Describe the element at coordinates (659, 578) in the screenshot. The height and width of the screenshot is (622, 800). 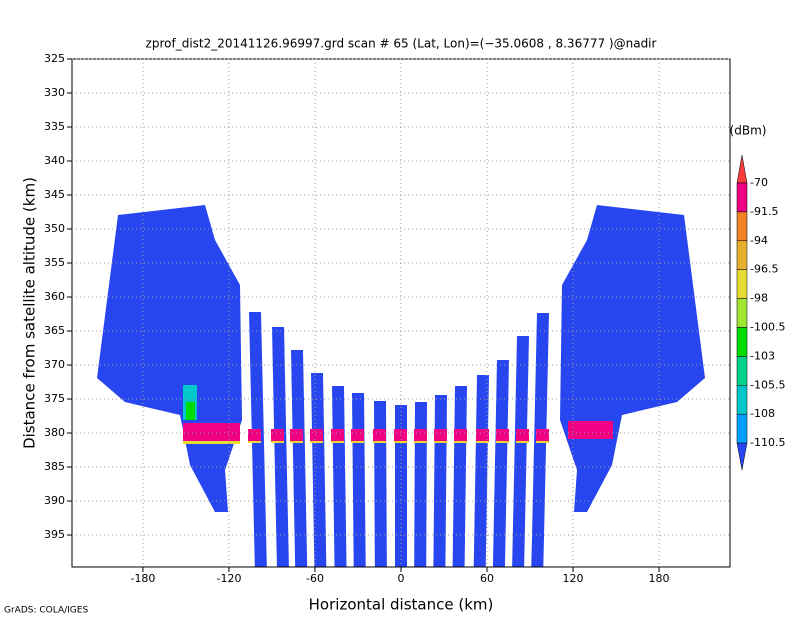
I see `x-tick-label: 180` at that location.